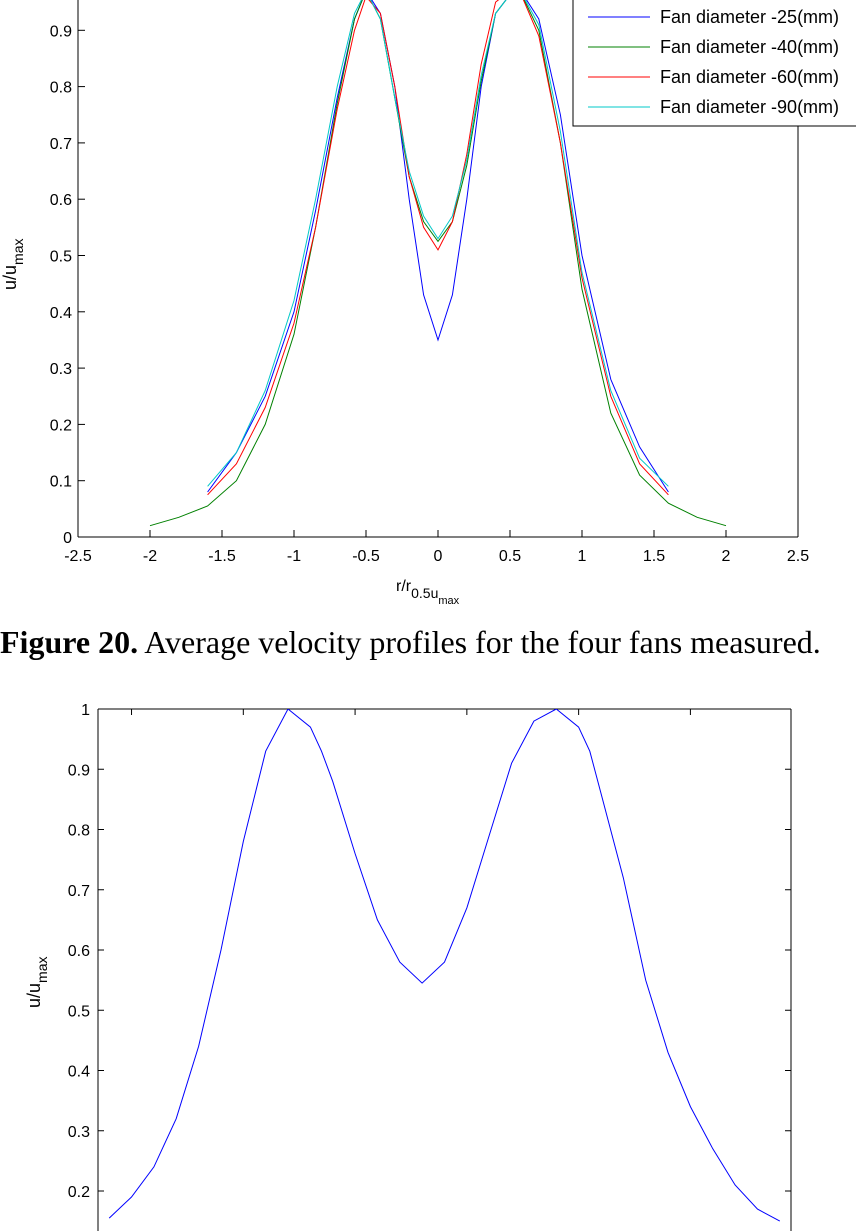 The height and width of the screenshot is (1231, 856). Describe the element at coordinates (582, 556) in the screenshot. I see `x-tick-label: 1` at that location.